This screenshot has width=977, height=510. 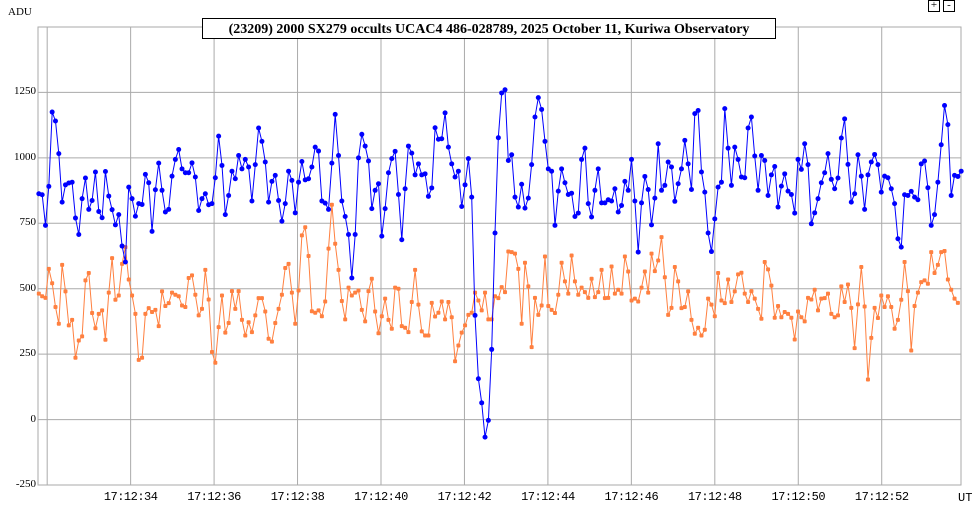 I want to click on y-tick-label: 1250, so click(x=25, y=91).